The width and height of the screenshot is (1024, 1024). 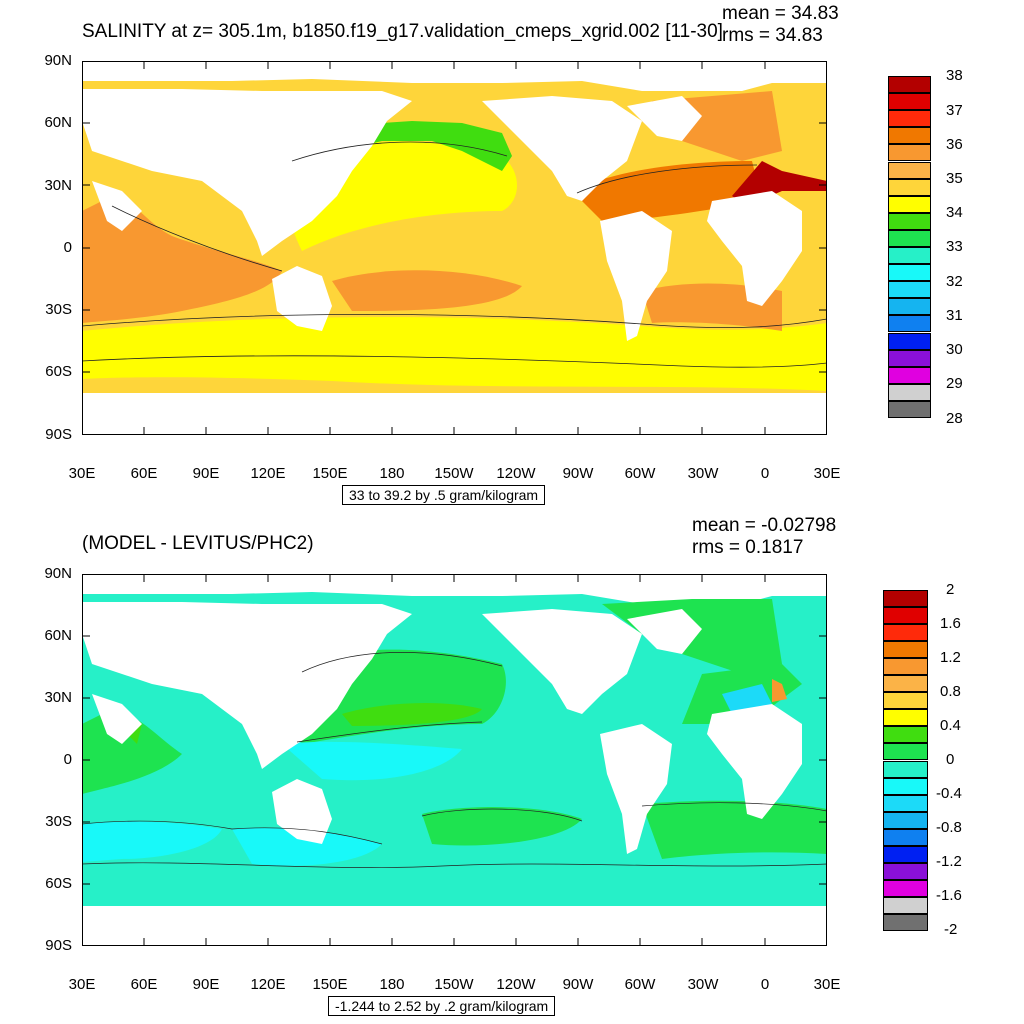 I want to click on colorbar-label: 29, so click(x=954, y=383).